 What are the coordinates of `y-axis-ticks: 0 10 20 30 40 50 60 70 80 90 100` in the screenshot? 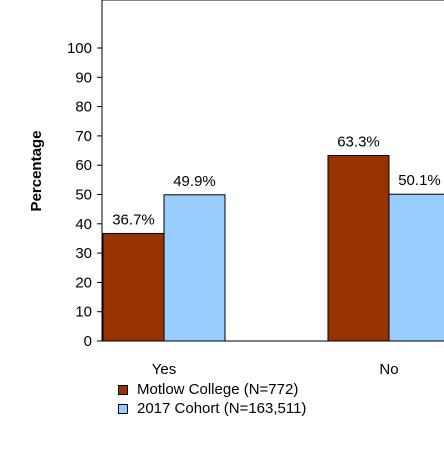 It's located at (84, 195).